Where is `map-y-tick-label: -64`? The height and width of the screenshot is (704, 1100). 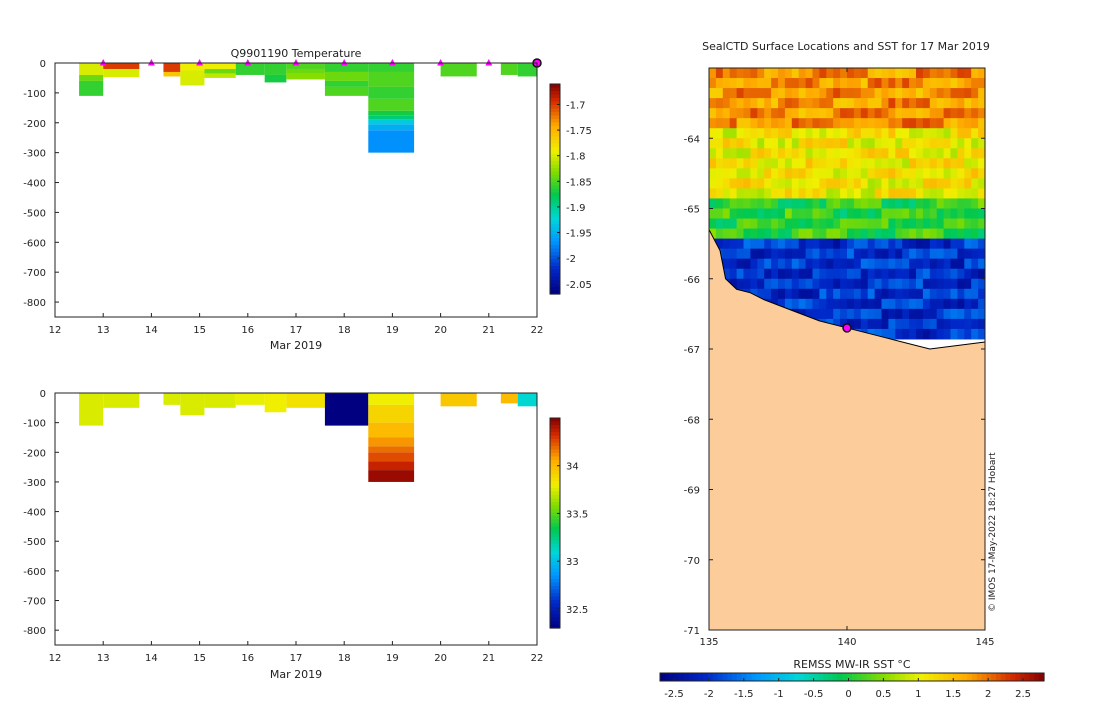
map-y-tick-label: -64 is located at coordinates (692, 139).